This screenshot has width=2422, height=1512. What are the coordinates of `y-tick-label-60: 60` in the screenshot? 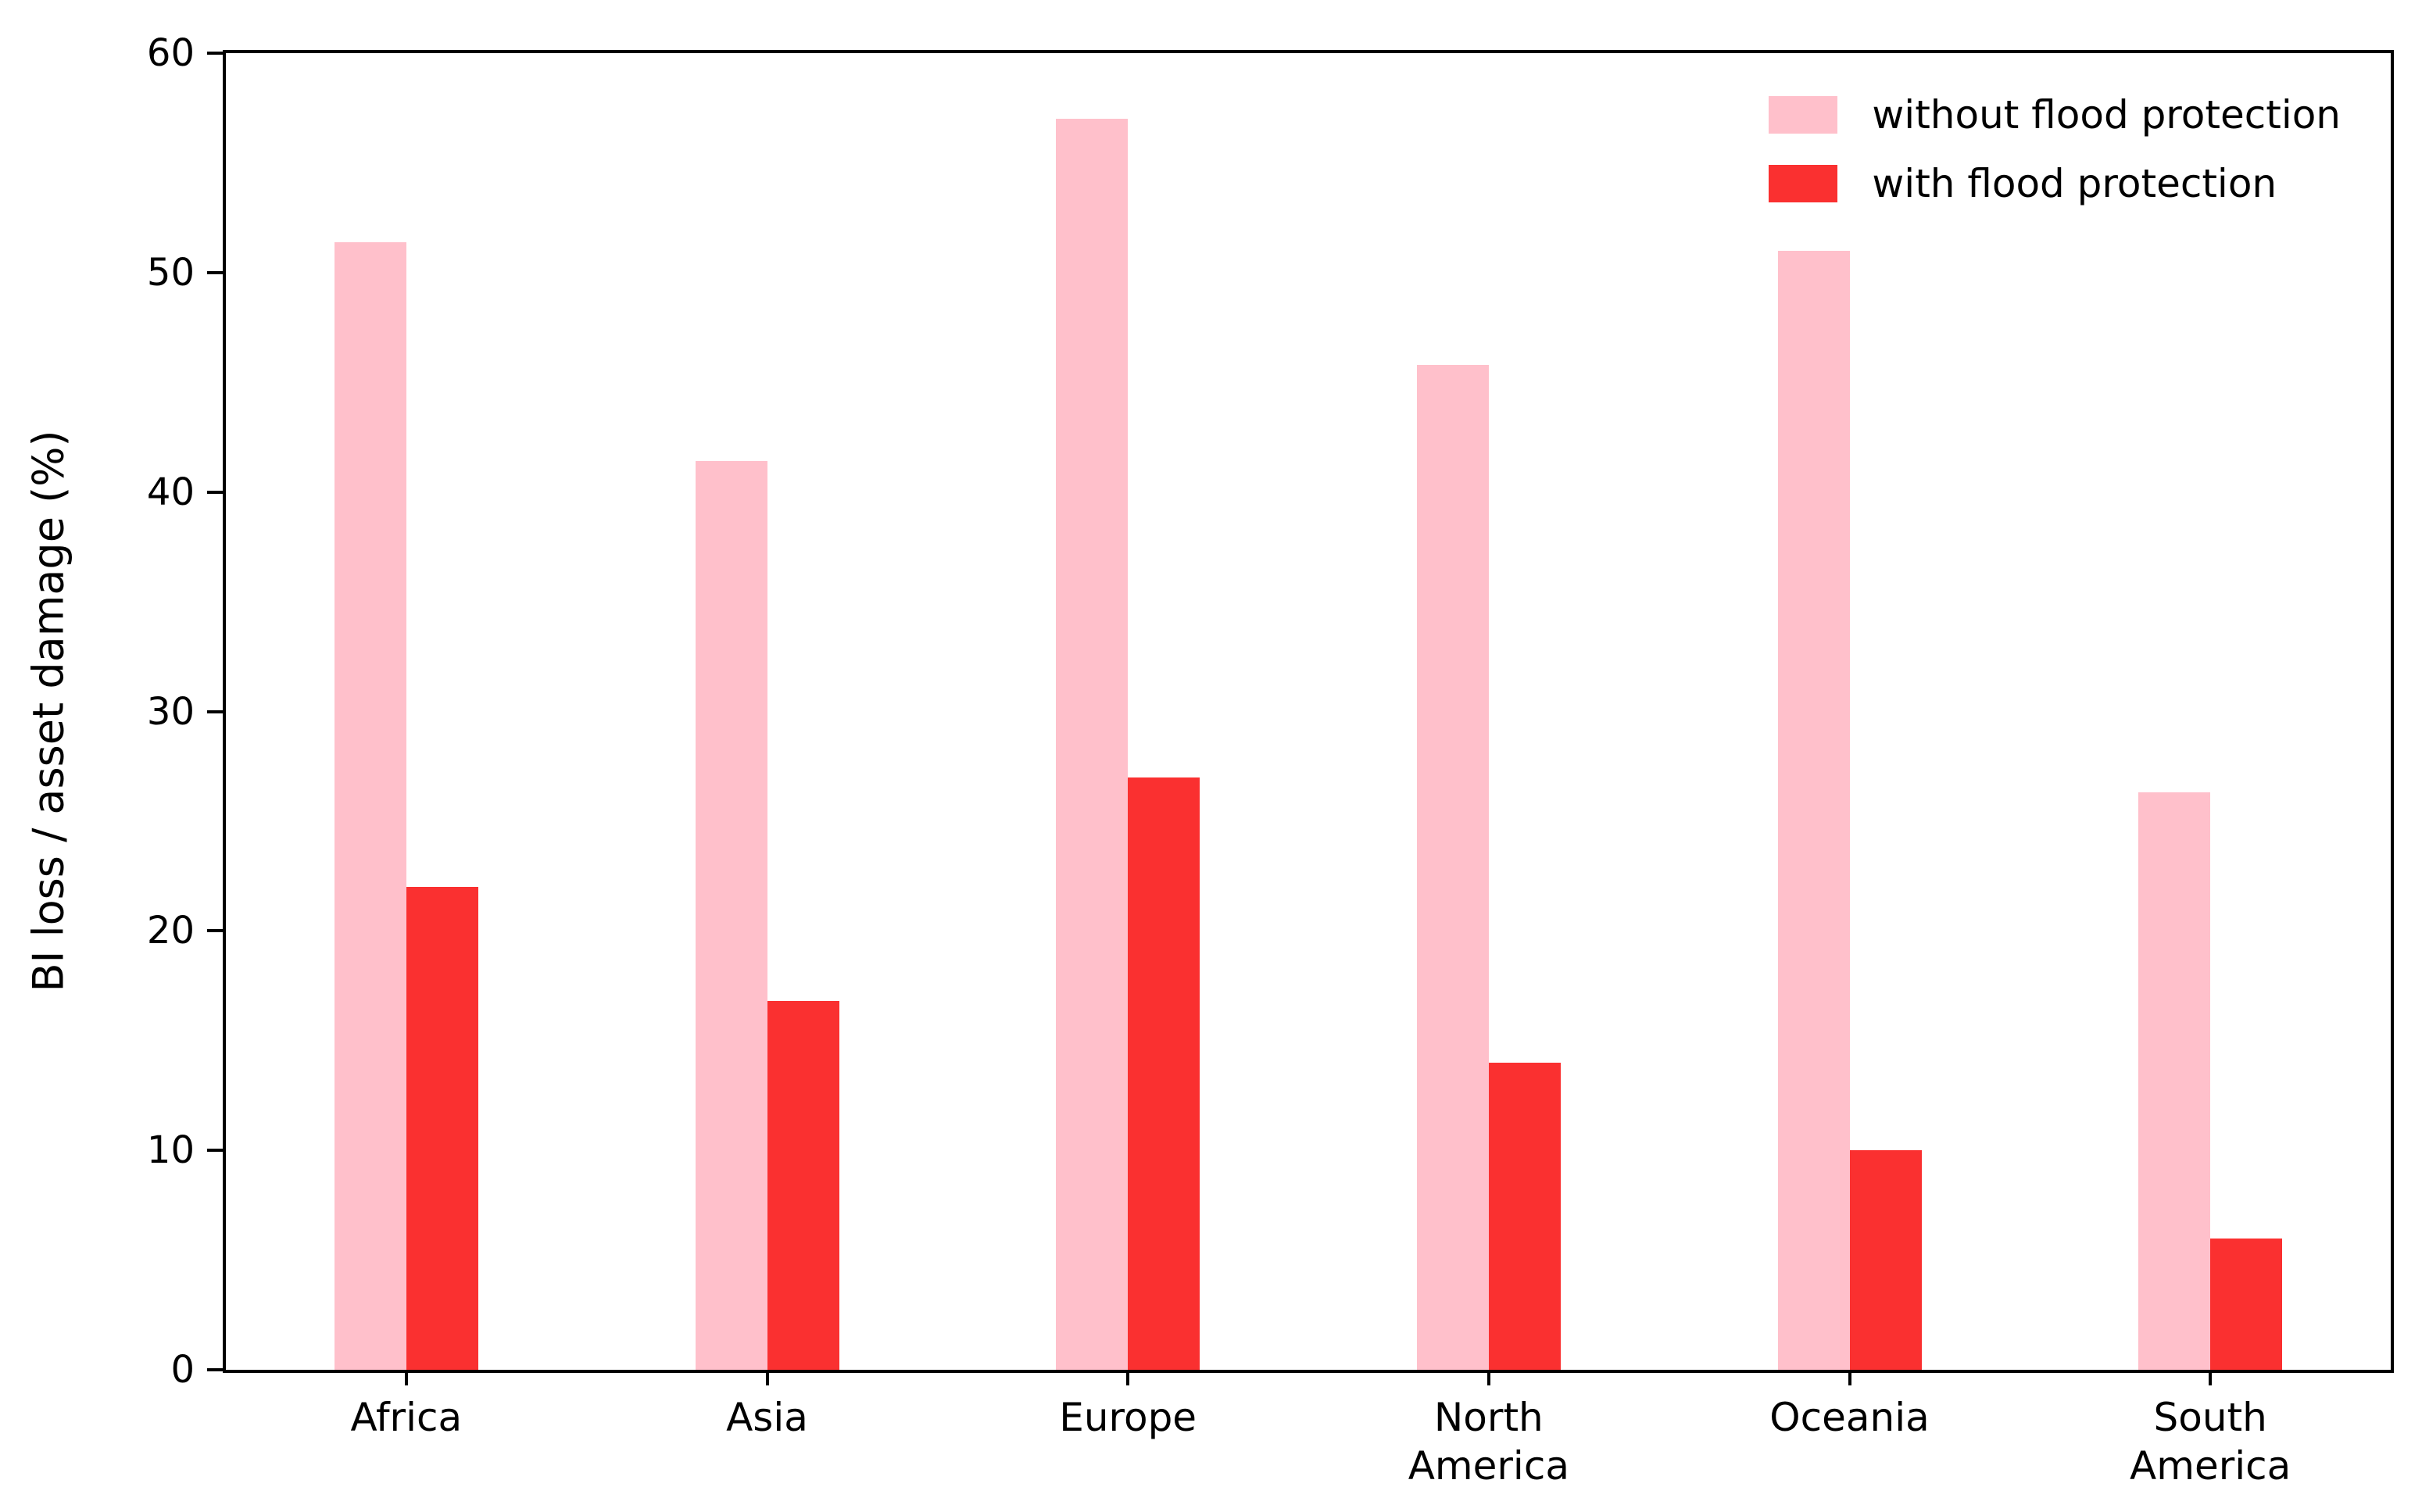 It's located at (170, 53).